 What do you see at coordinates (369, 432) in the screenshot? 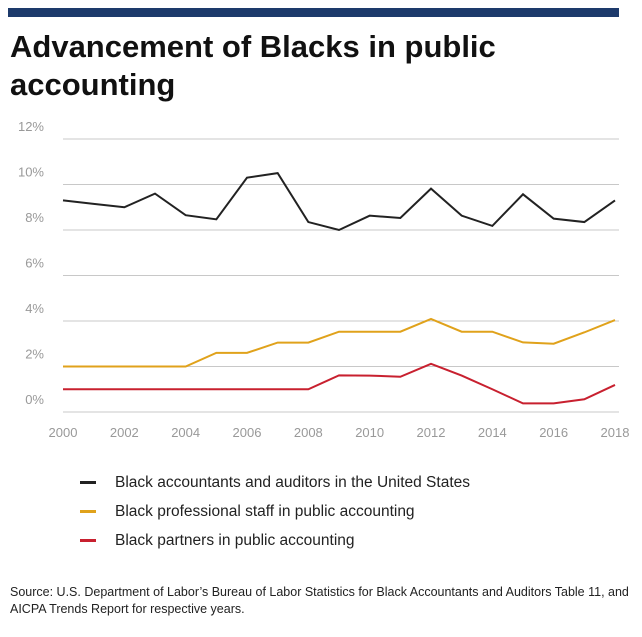
I see `x-tick-label: 2010` at bounding box center [369, 432].